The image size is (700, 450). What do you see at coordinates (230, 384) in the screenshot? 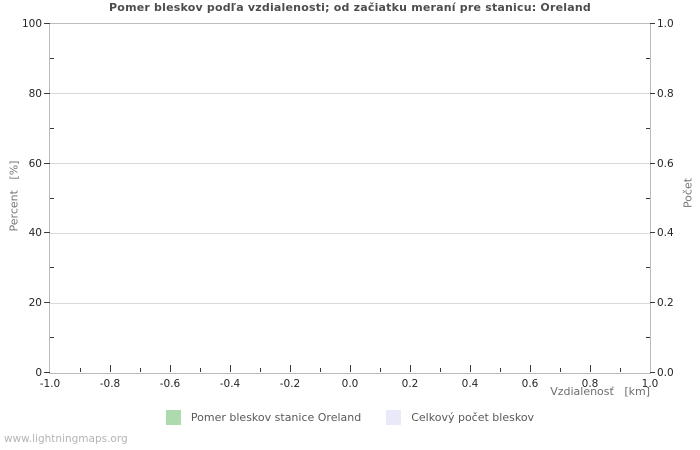
I see `x-tick-label: -0.4` at bounding box center [230, 384].